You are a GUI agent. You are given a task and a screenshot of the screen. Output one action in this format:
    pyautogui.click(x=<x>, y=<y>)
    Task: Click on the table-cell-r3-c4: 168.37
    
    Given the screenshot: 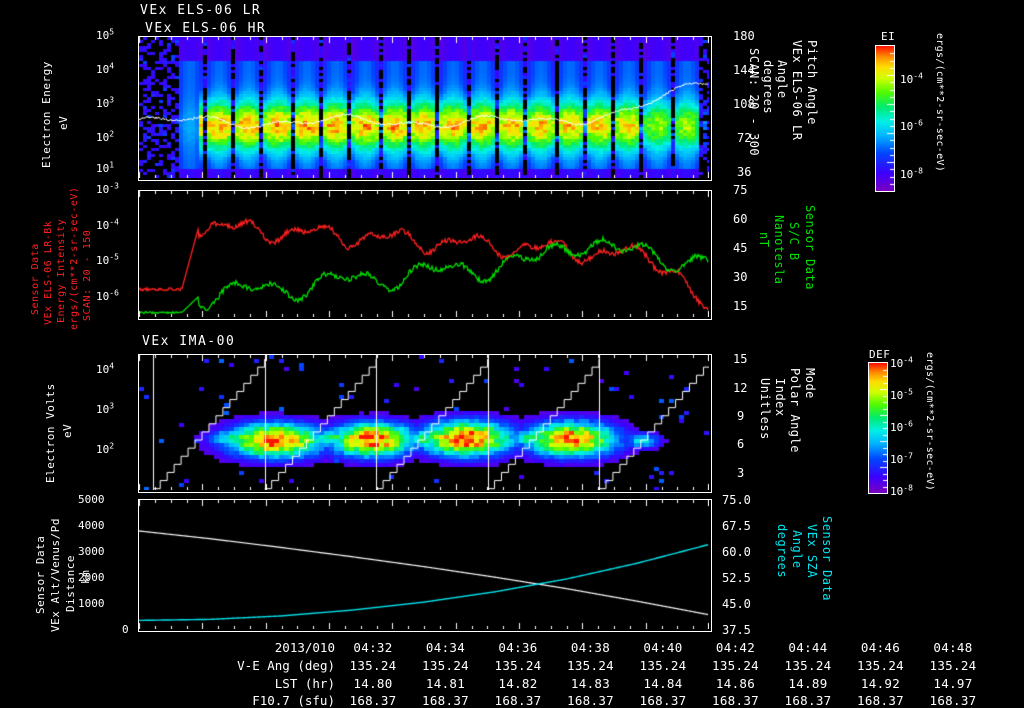 What is the action you would take?
    pyautogui.click(x=663, y=700)
    